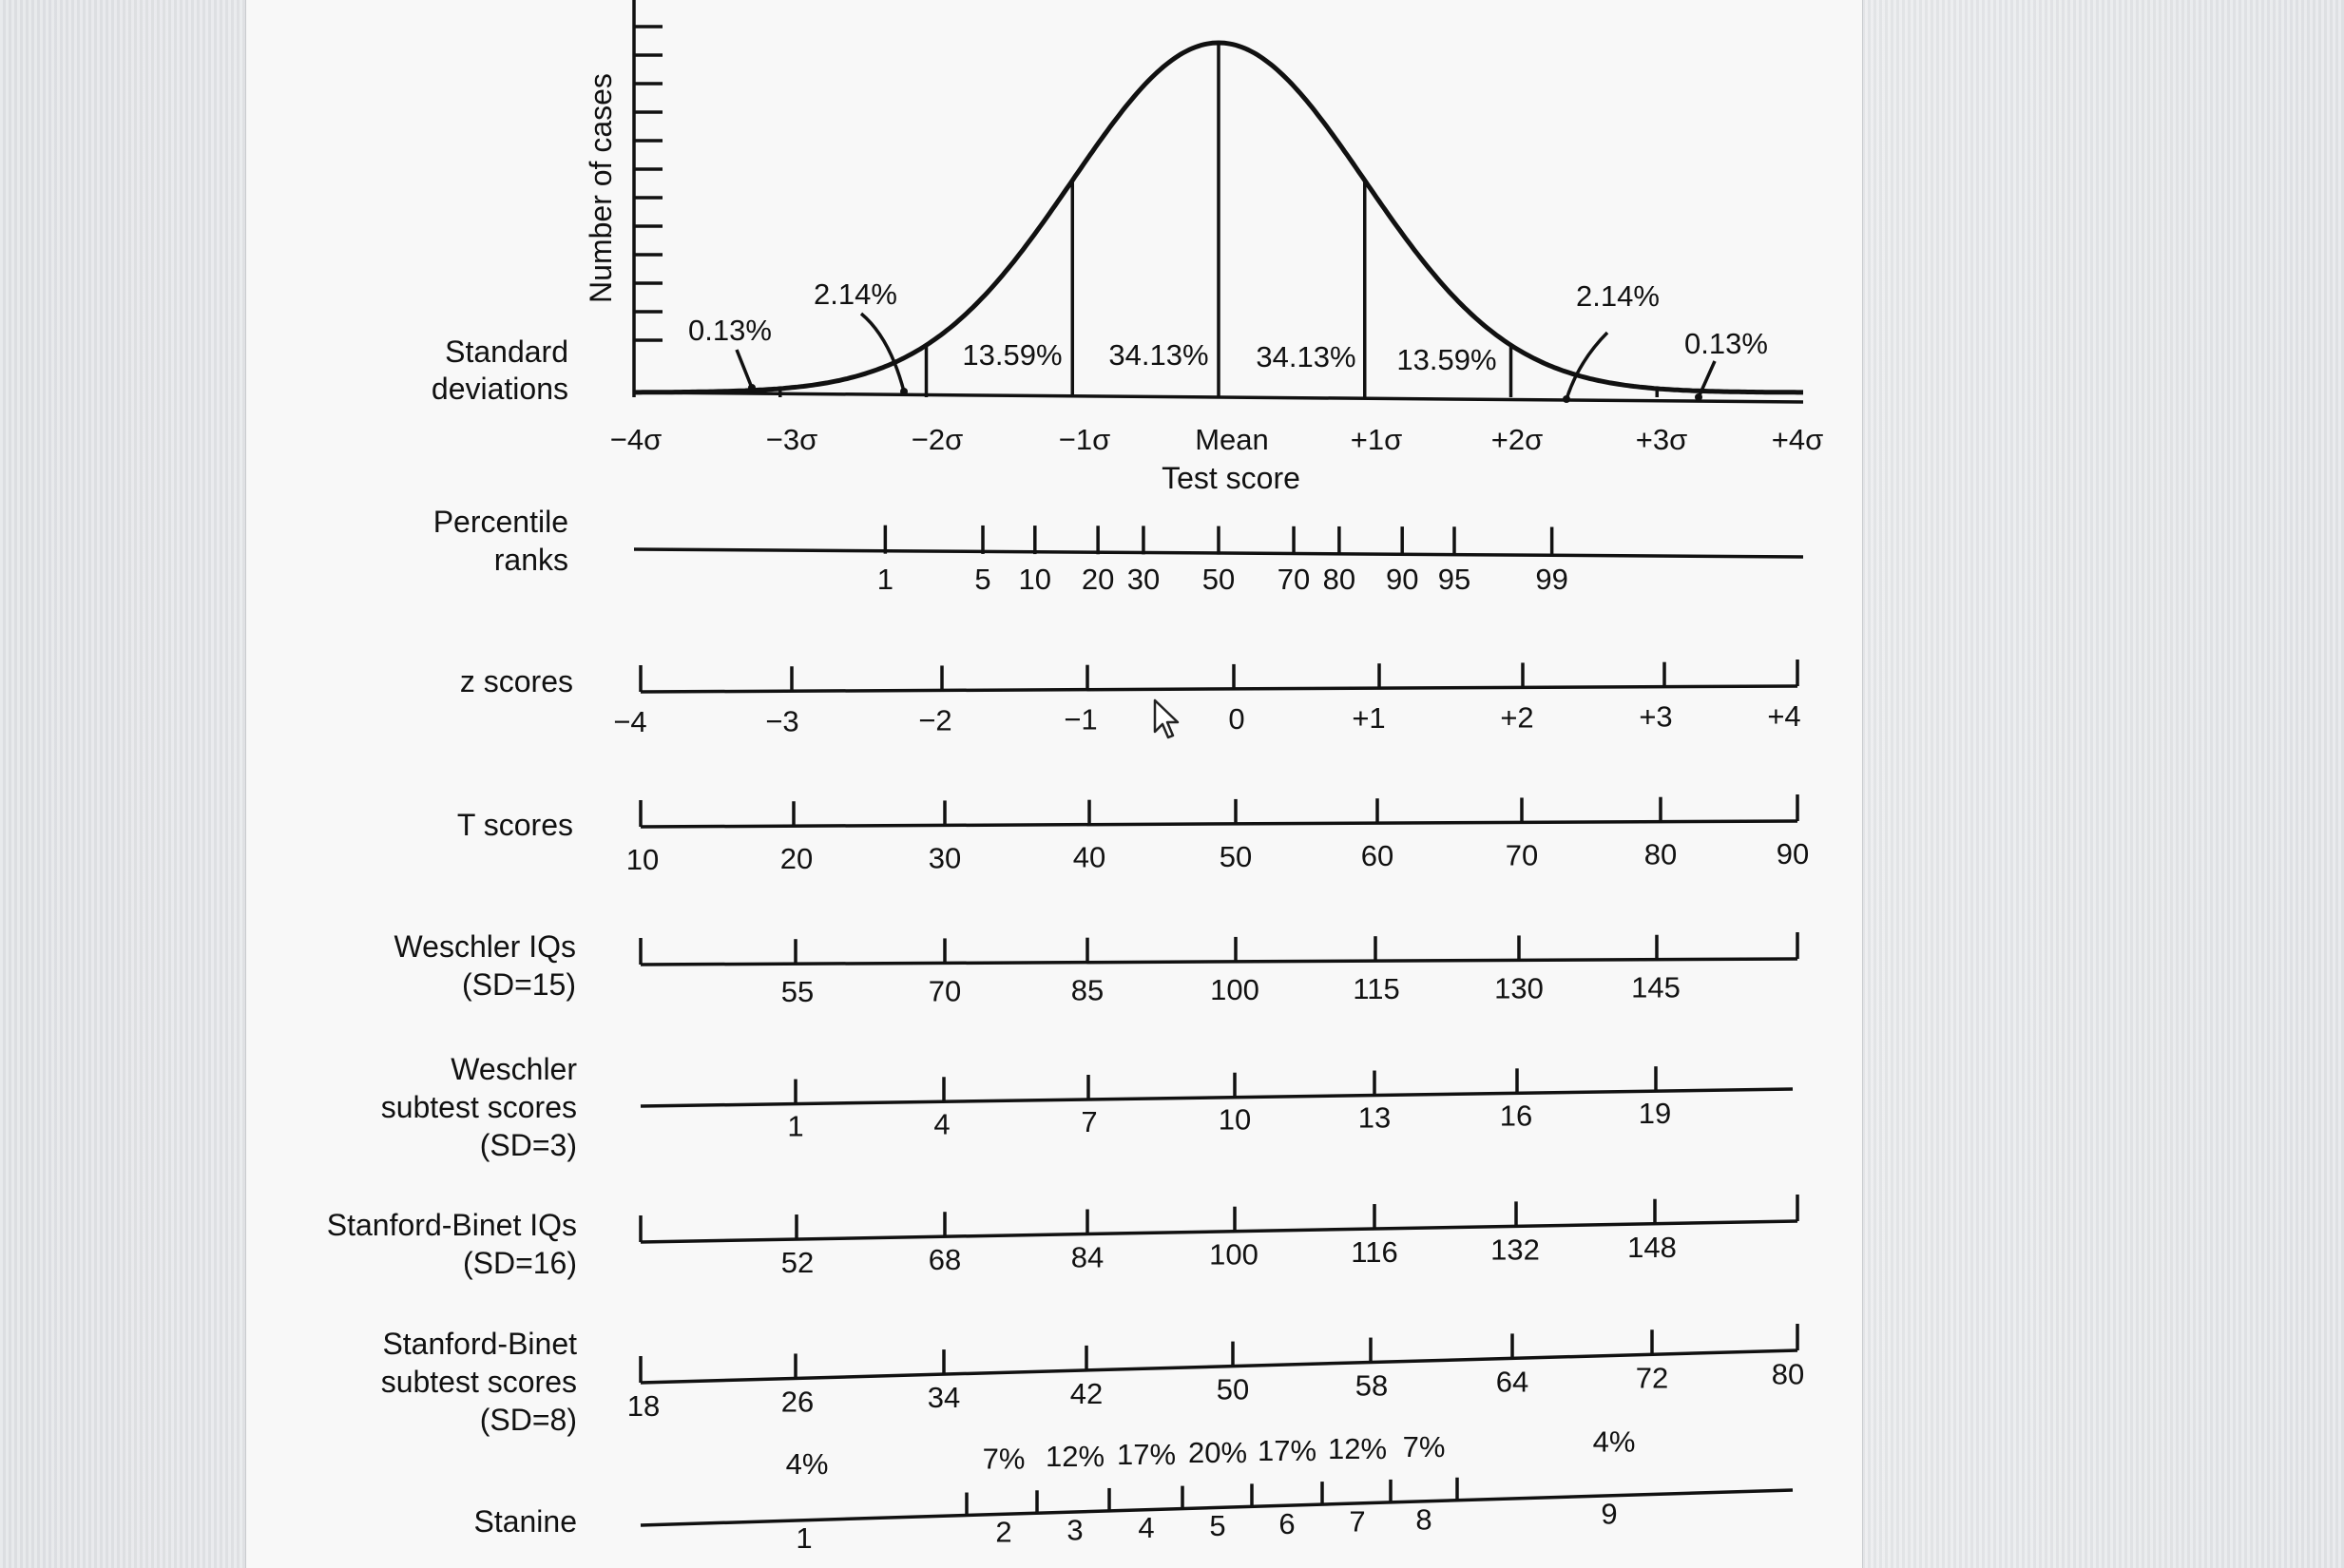 The height and width of the screenshot is (1568, 2344). I want to click on area-percentage-label: 2.14%, so click(1618, 296).